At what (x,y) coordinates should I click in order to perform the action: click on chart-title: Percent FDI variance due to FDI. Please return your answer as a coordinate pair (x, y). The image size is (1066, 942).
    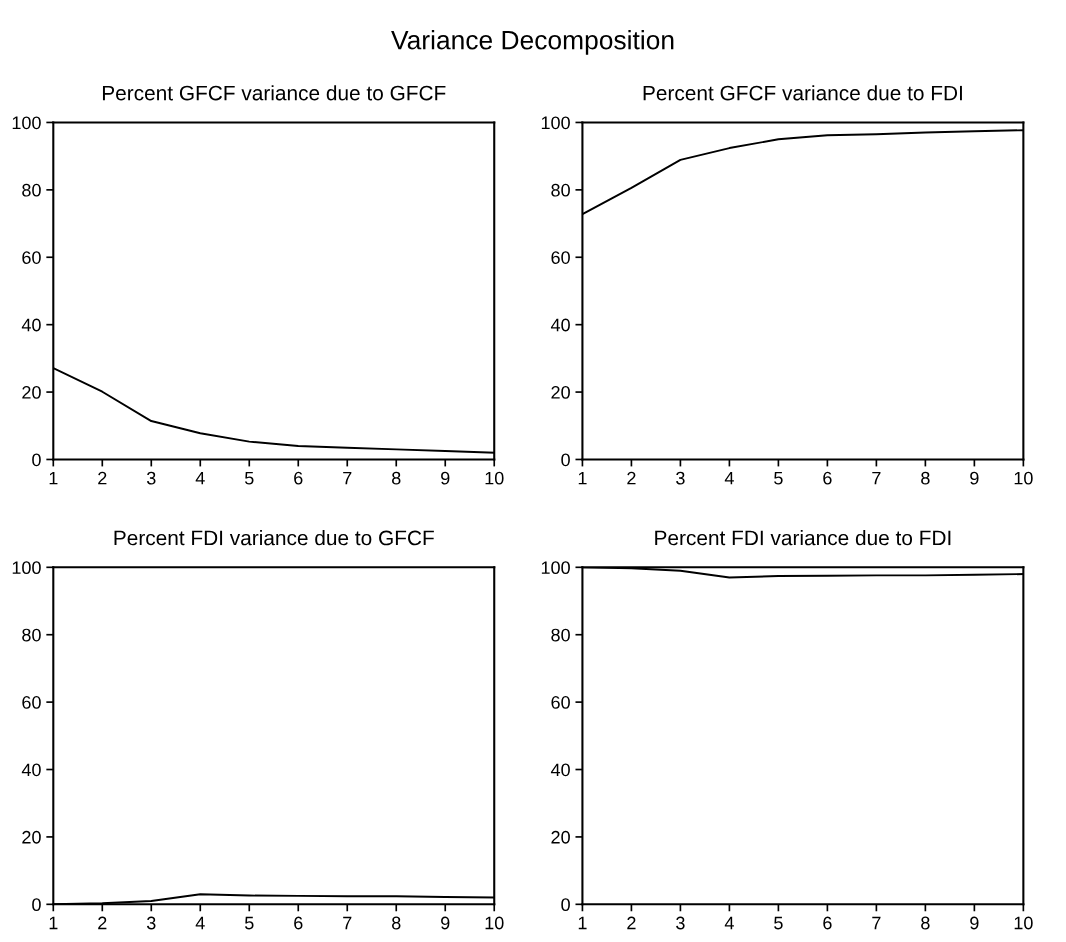
    Looking at the image, I should click on (803, 537).